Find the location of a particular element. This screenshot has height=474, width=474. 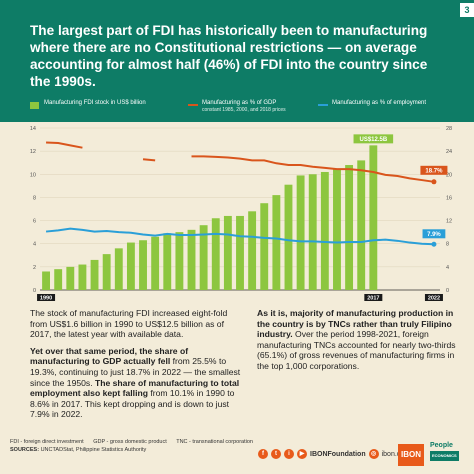

y-left-tick-label: 0 is located at coordinates (34, 291).